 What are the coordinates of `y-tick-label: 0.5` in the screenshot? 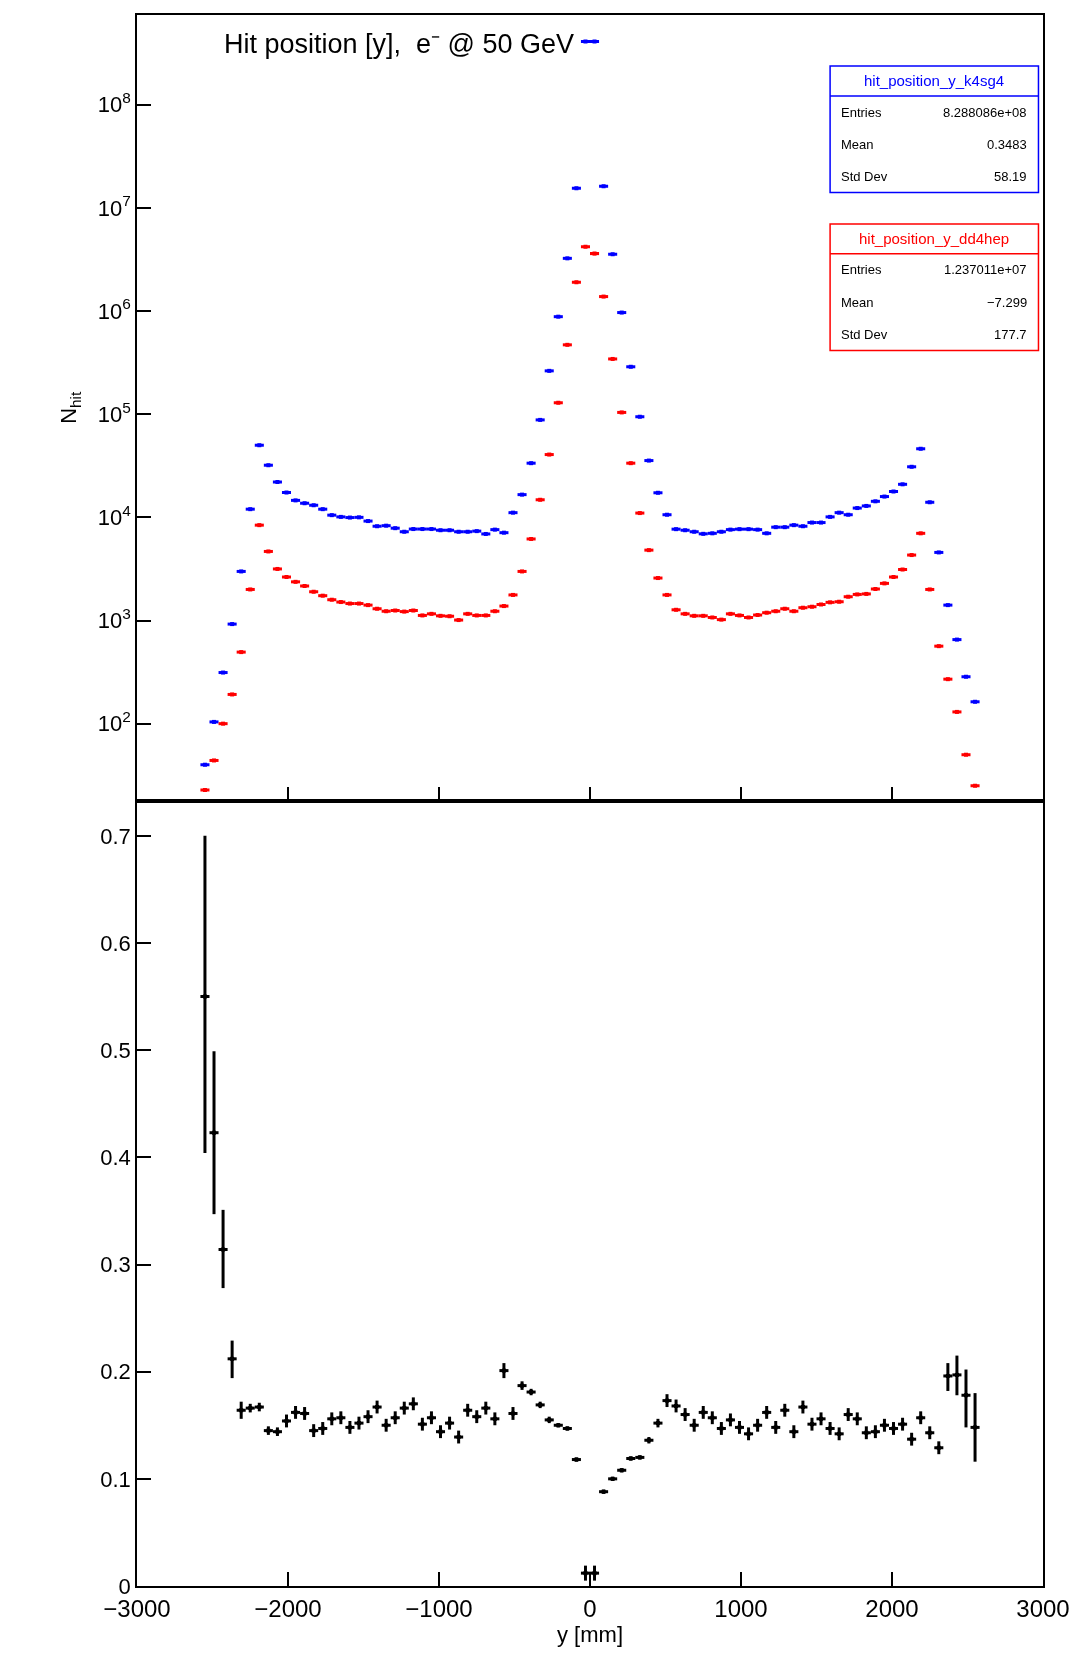 It's located at (115, 1050).